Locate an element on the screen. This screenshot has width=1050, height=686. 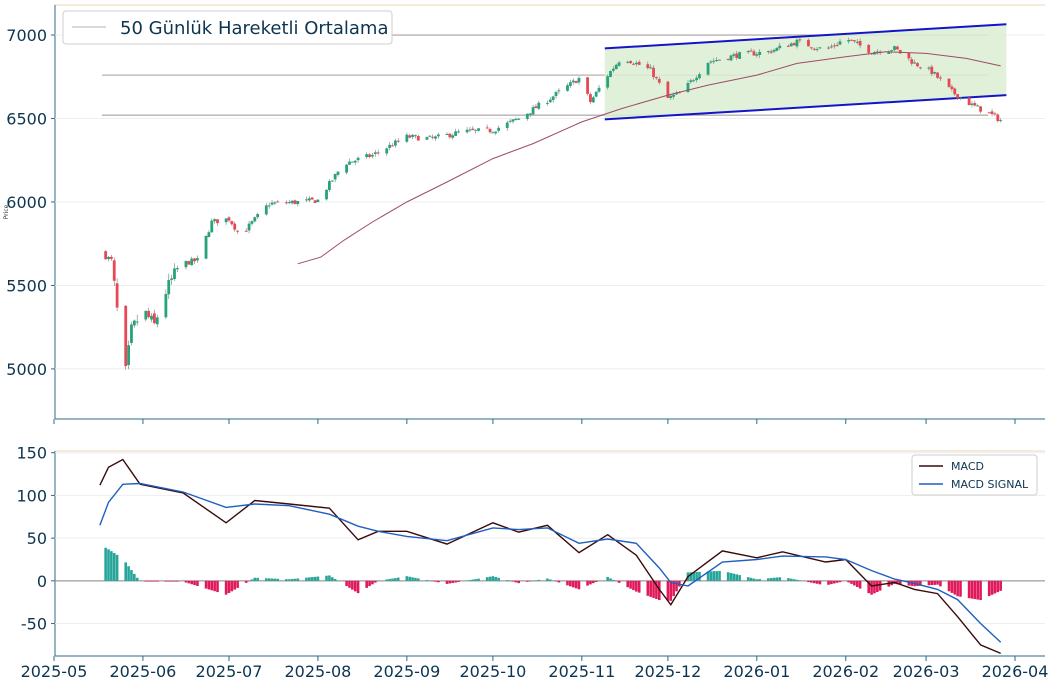
trend-channel is located at coordinates (805, 72).